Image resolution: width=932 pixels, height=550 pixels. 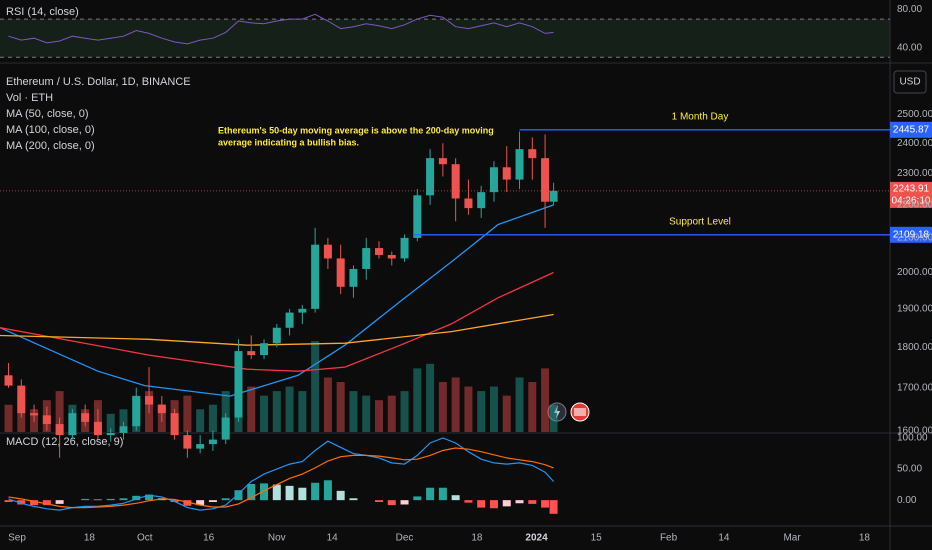 What do you see at coordinates (912, 438) in the screenshot?
I see `y-tick-label: 100.00` at bounding box center [912, 438].